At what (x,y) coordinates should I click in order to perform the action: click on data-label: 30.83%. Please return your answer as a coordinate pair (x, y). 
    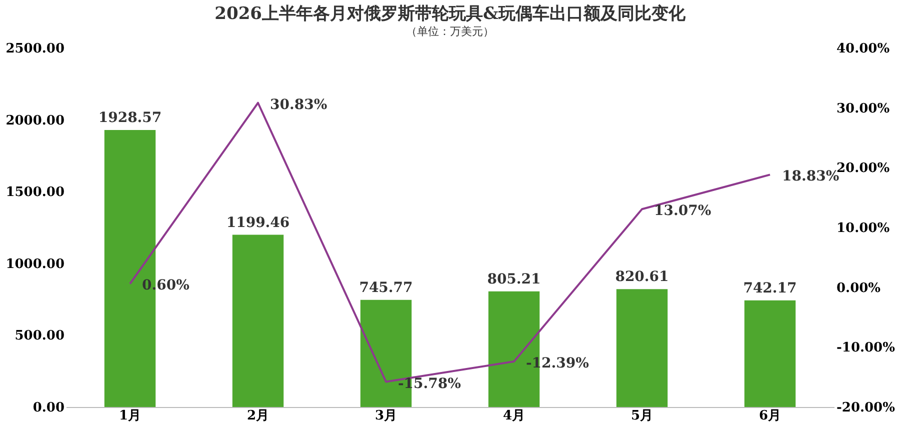
    Looking at the image, I should click on (299, 104).